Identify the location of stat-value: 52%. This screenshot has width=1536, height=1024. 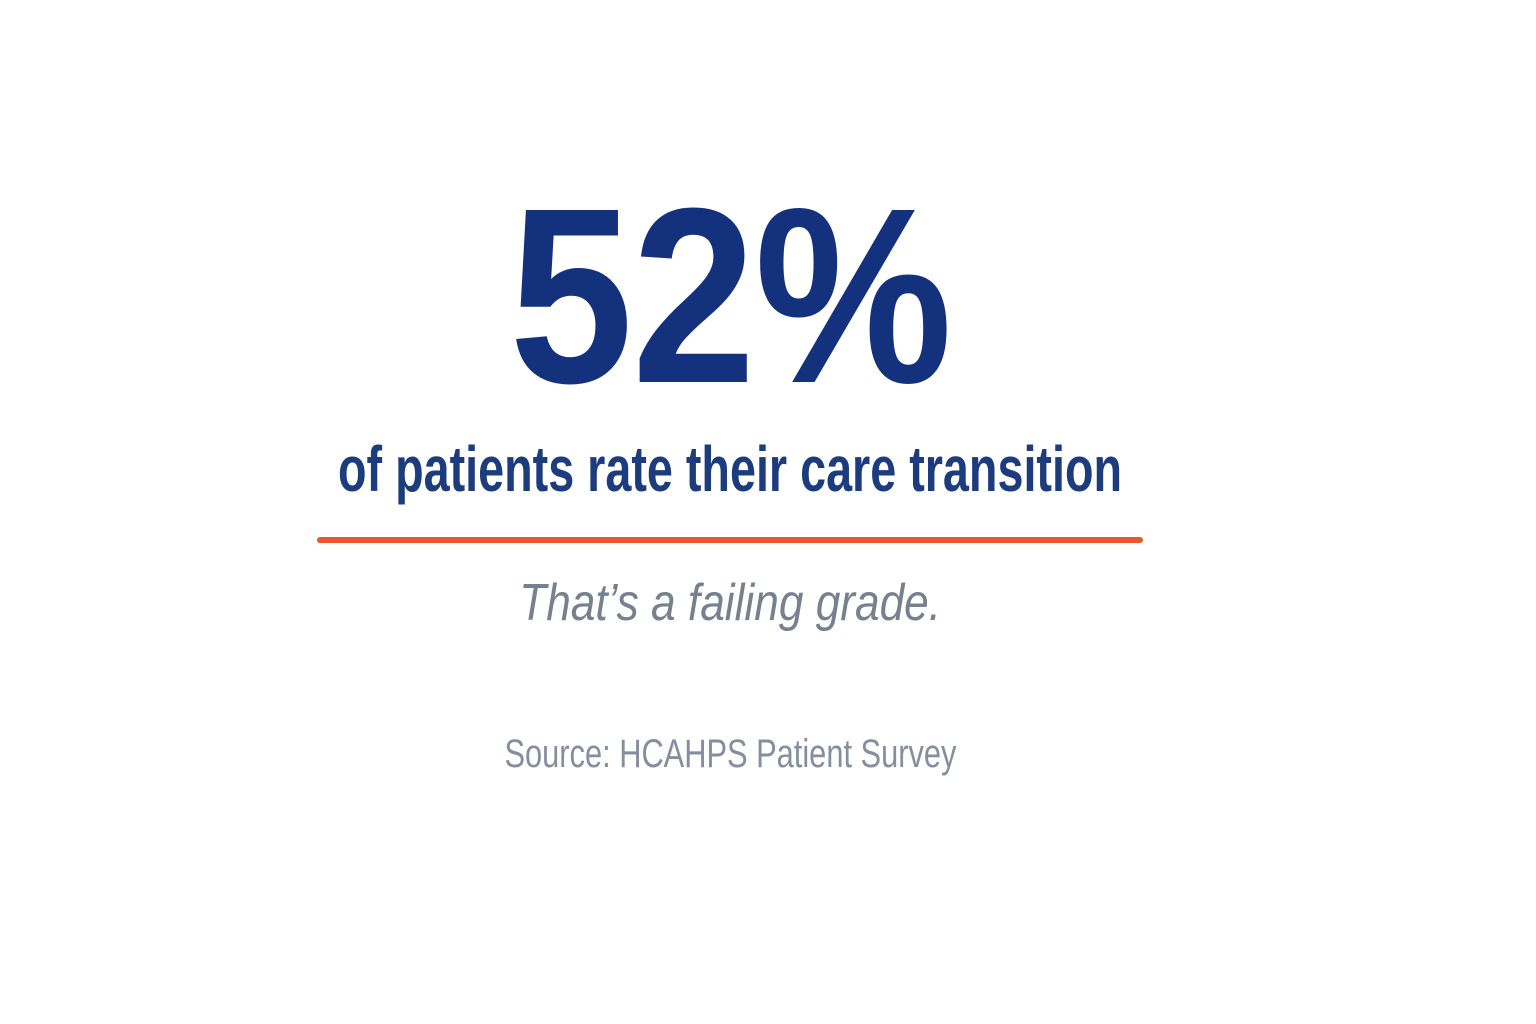
(730, 295).